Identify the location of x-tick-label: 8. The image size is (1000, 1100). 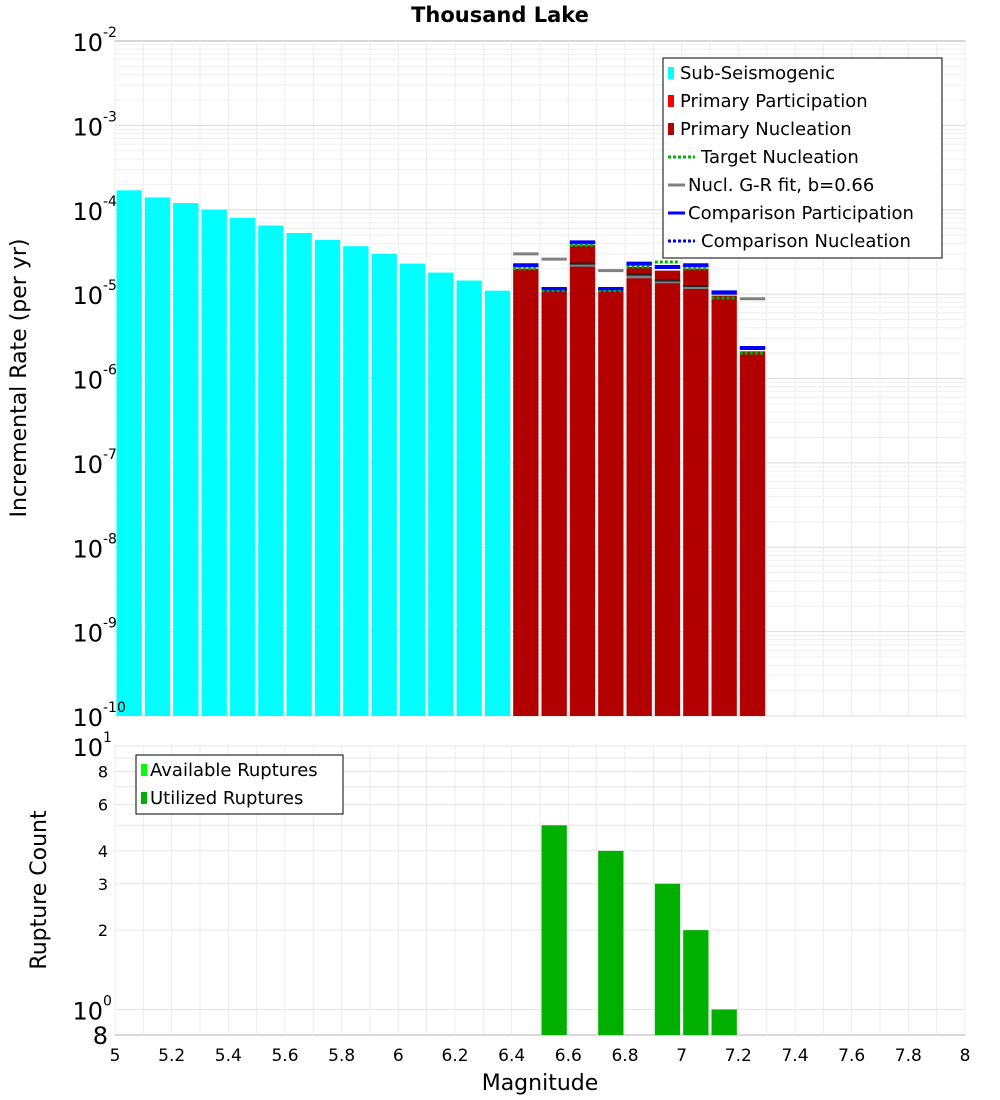
(965, 1056).